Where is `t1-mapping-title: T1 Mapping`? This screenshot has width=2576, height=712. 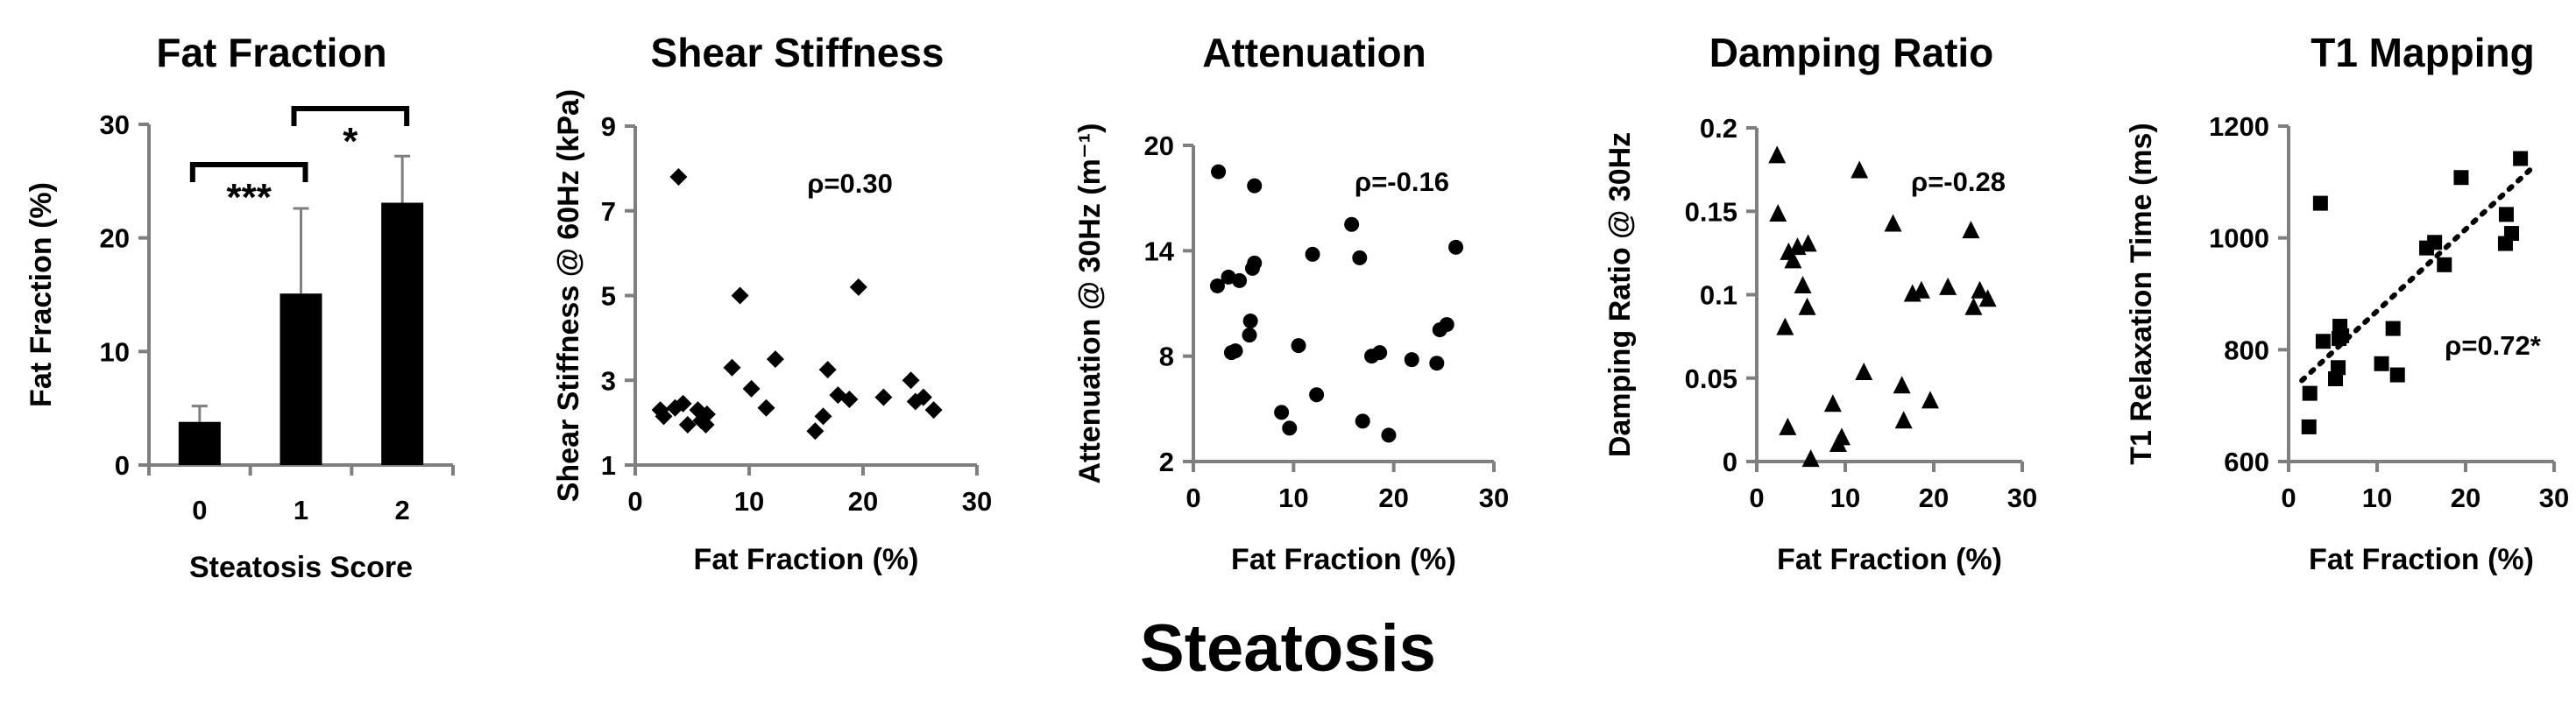
t1-mapping-title: T1 Mapping is located at coordinates (2423, 52).